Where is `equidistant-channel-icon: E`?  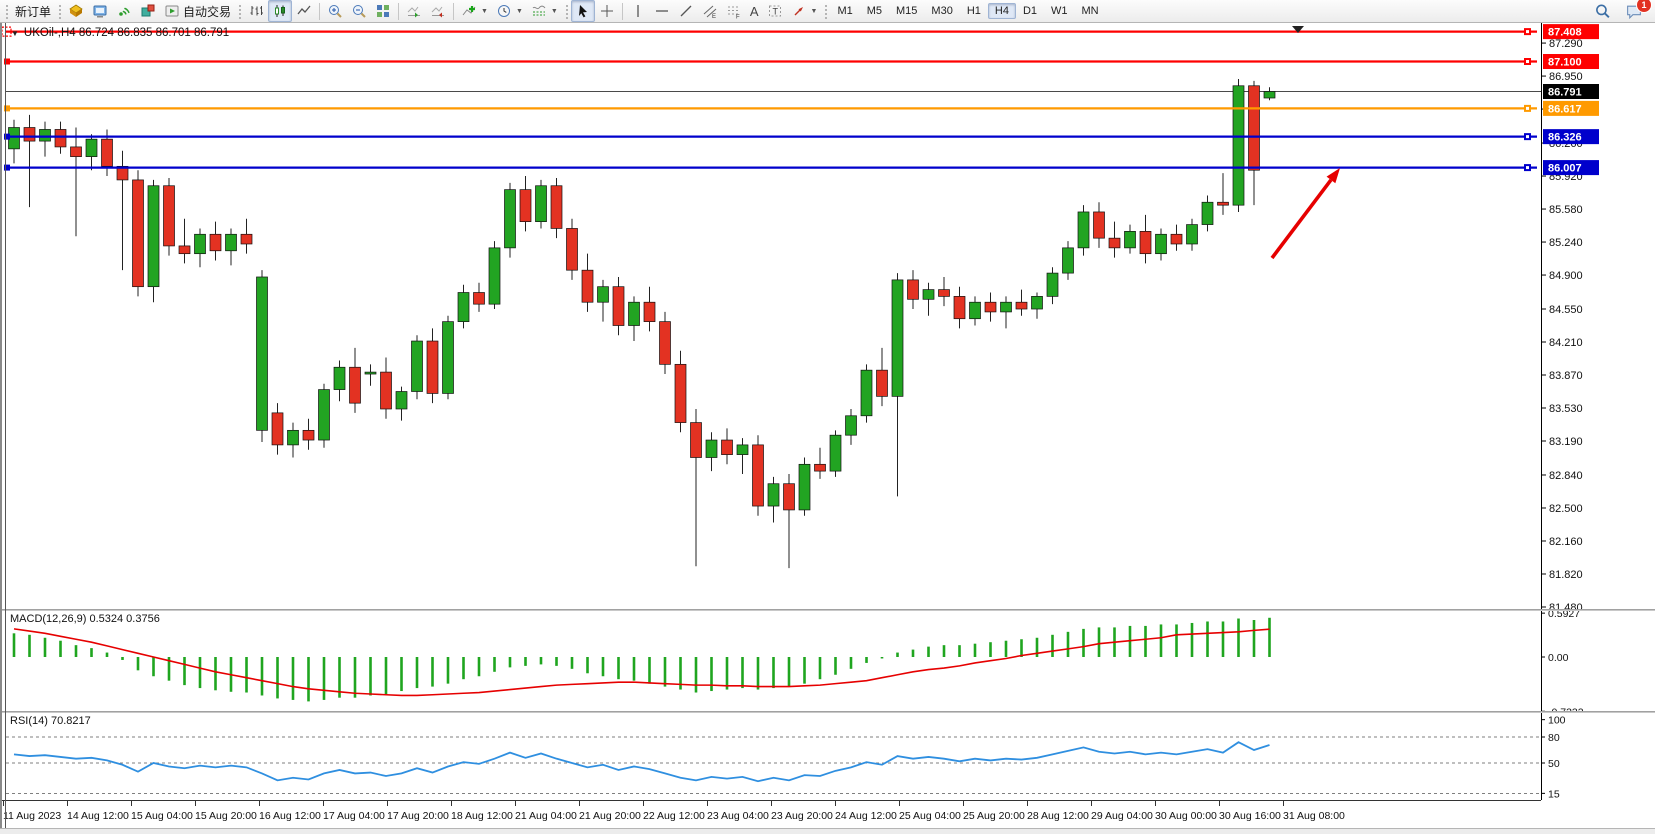 equidistant-channel-icon: E is located at coordinates (710, 12).